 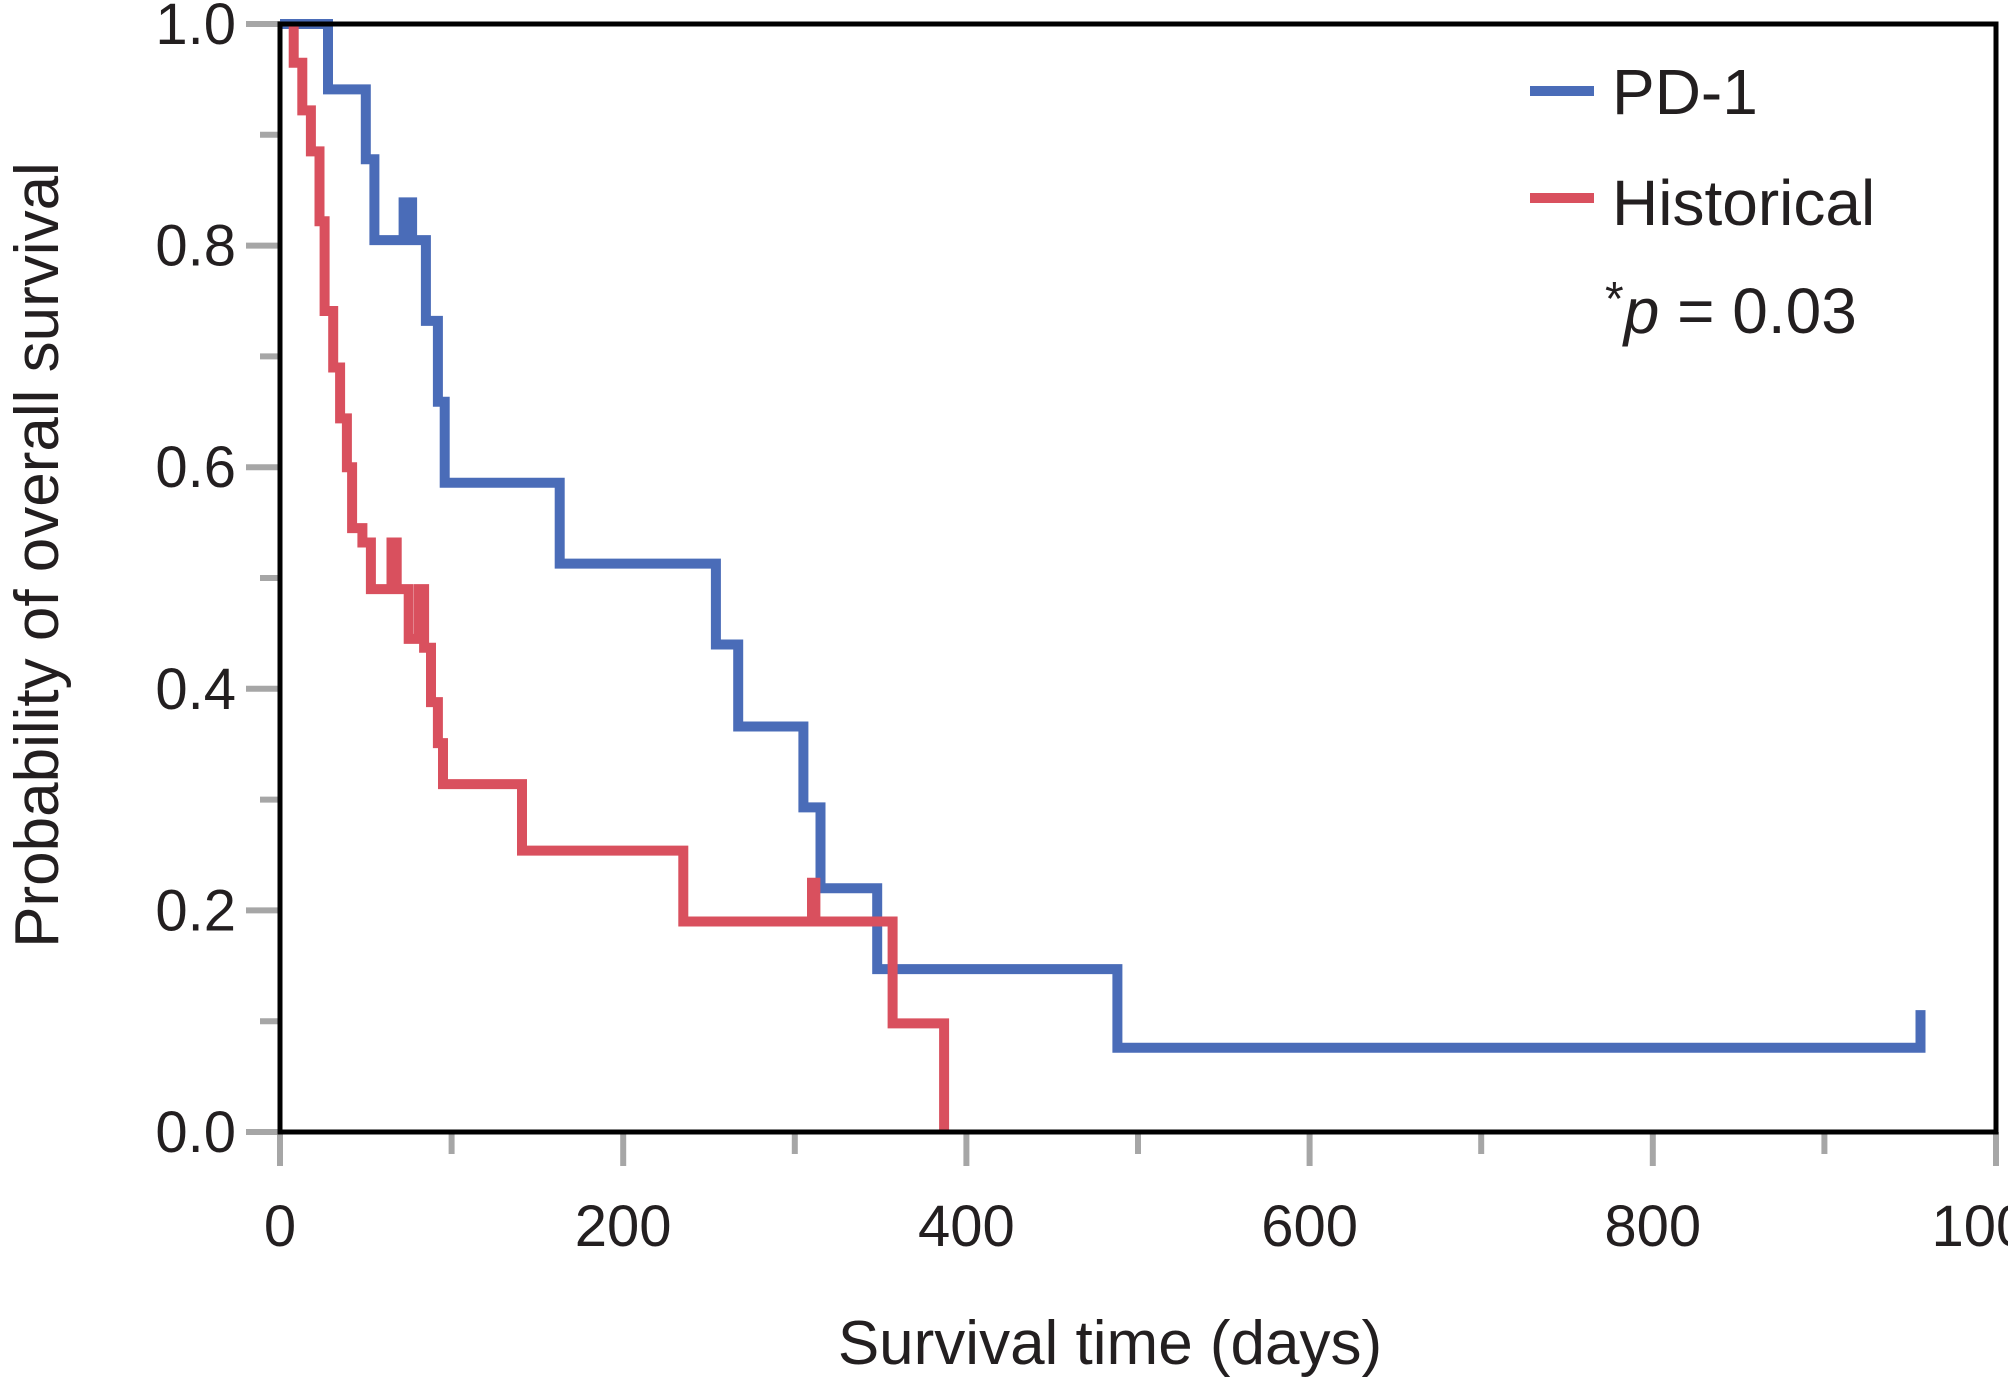 I want to click on x-tick-label: 200, so click(x=623, y=1226).